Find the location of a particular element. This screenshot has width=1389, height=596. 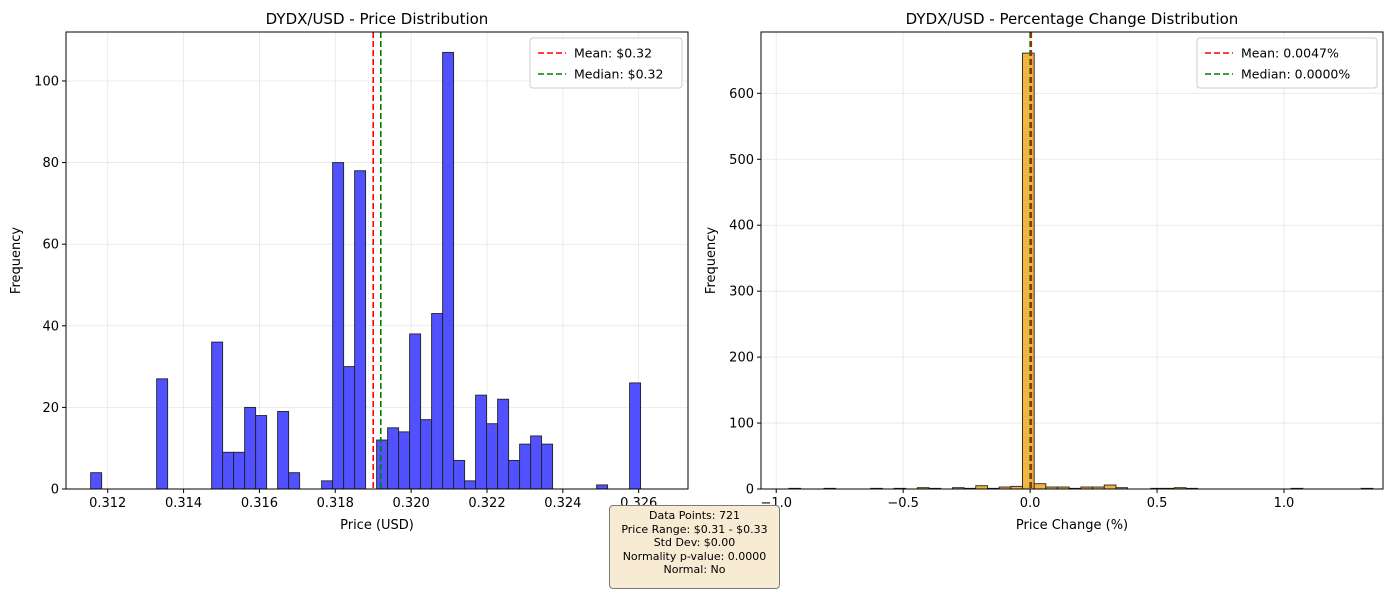

x-tick-label: 0.316 is located at coordinates (259, 503).